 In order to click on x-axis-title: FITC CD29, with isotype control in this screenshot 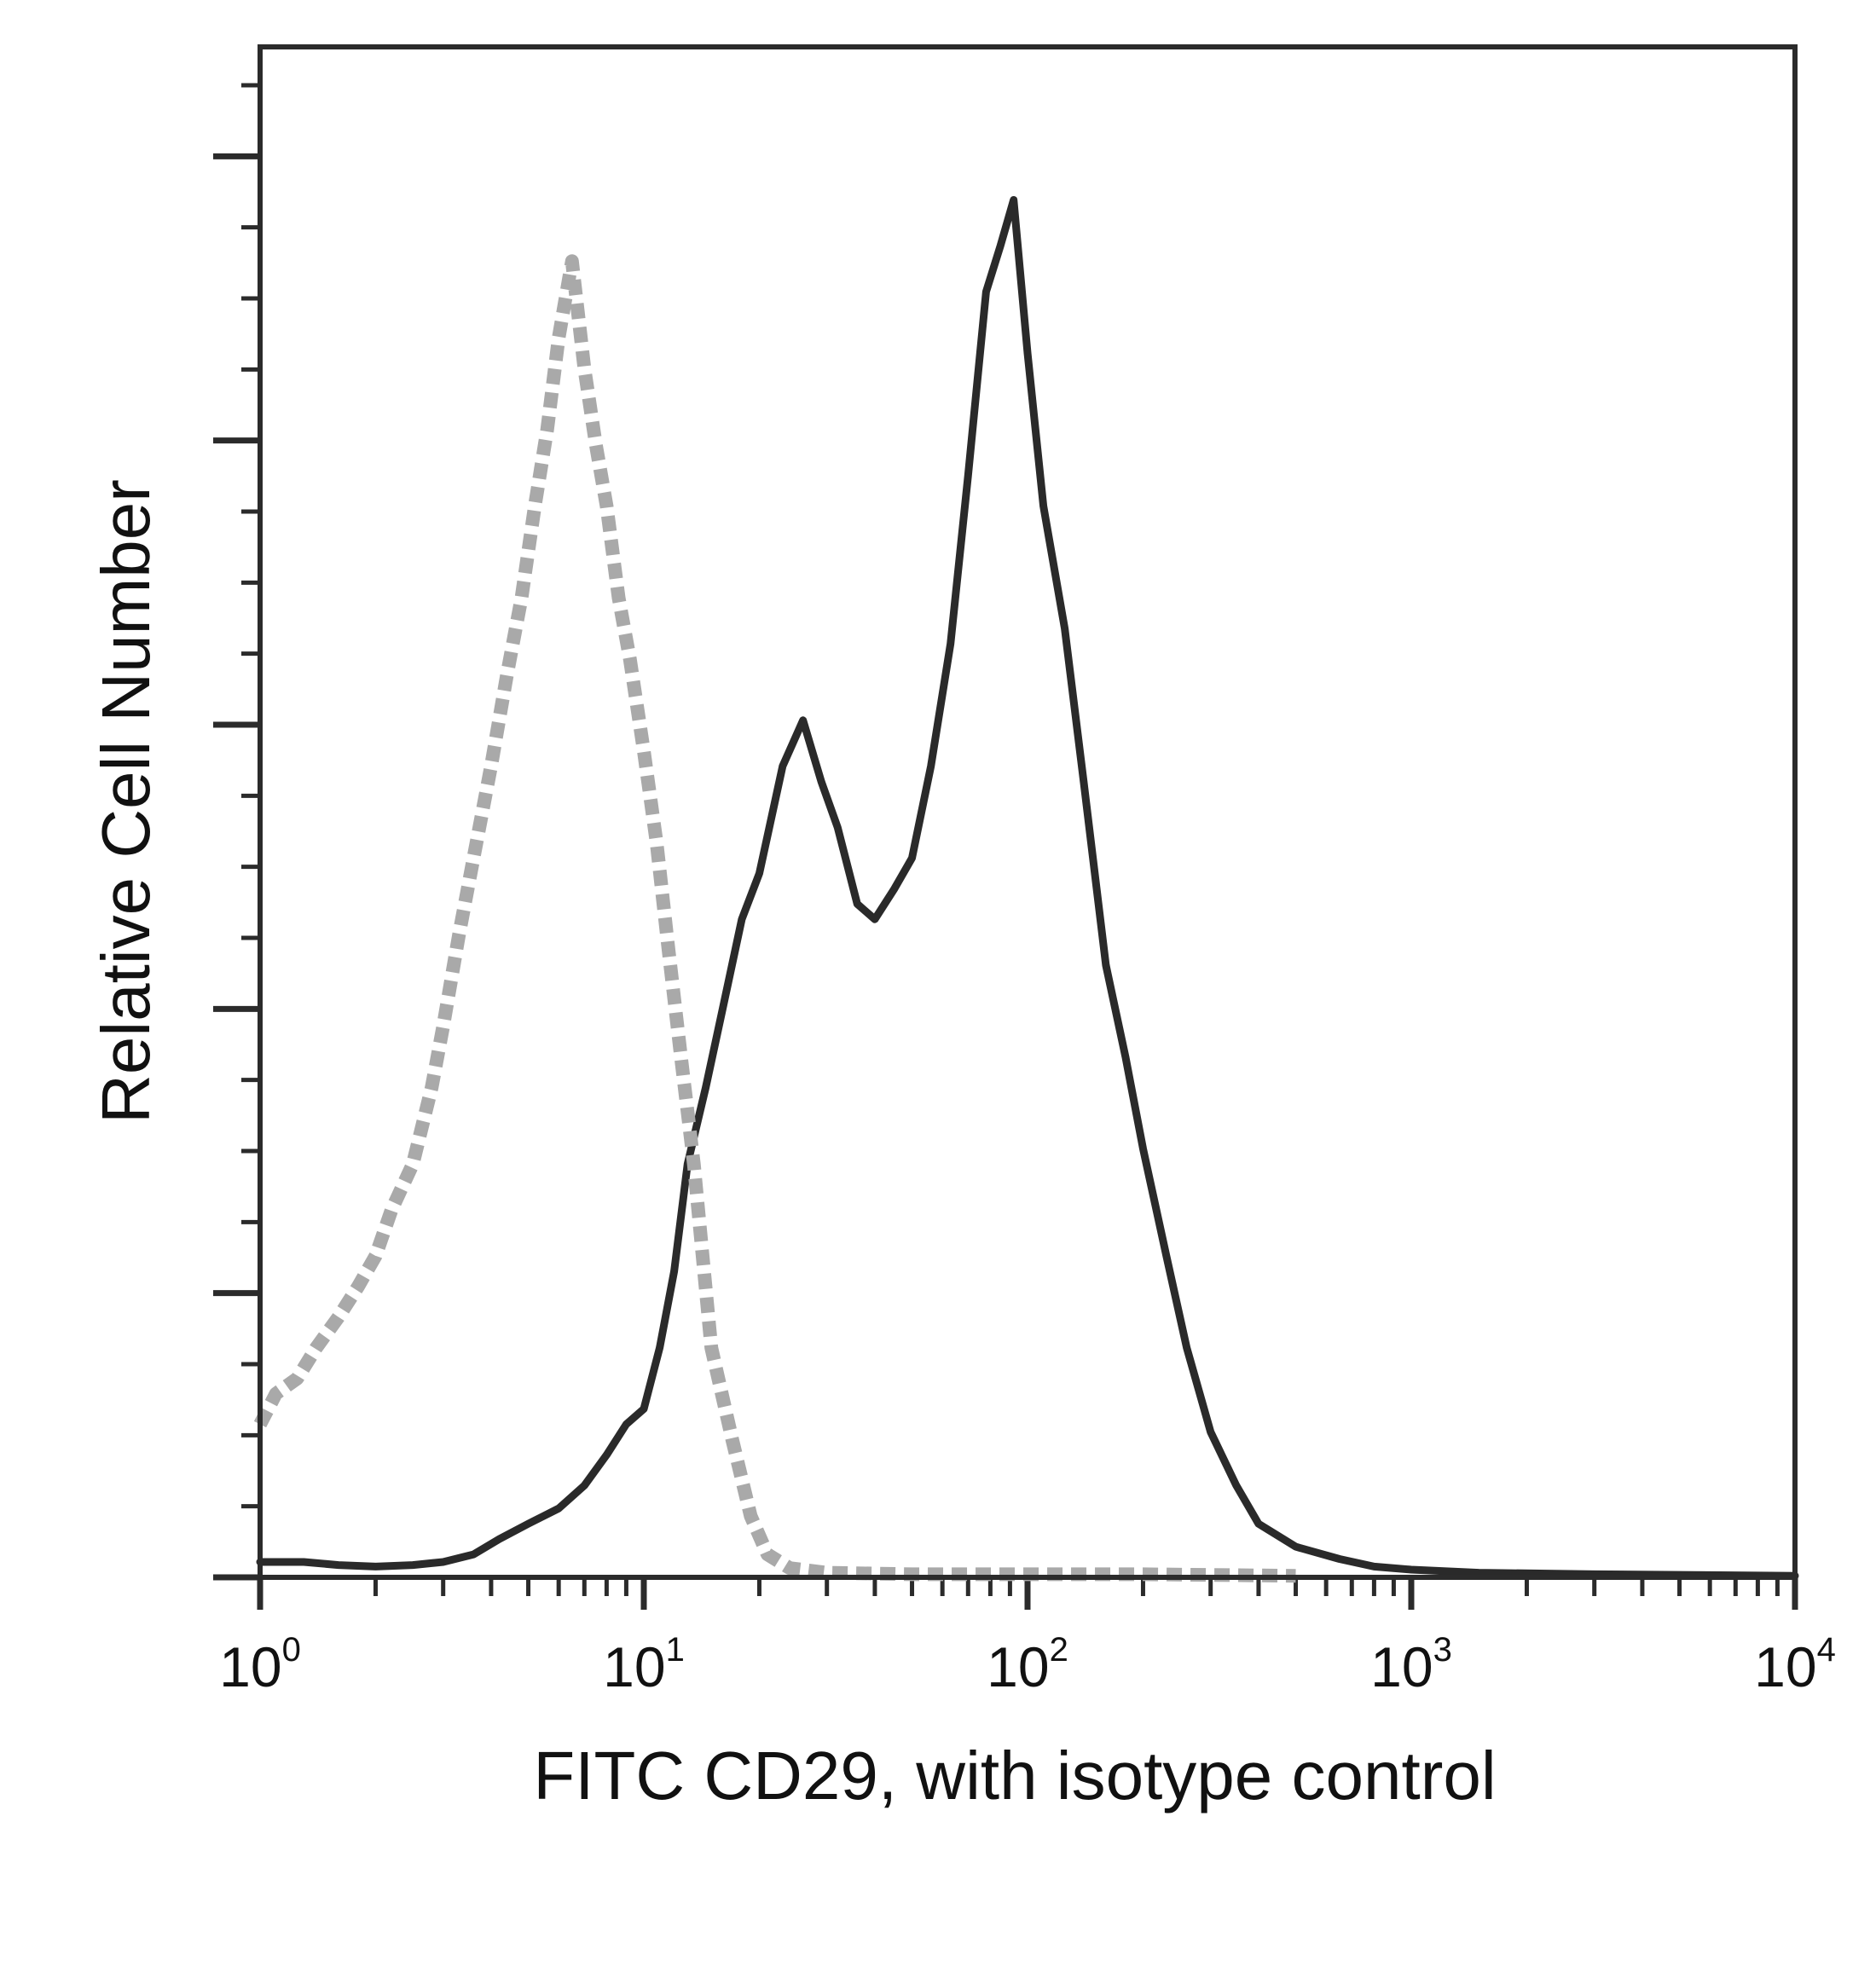, I will do `click(1014, 1775)`.